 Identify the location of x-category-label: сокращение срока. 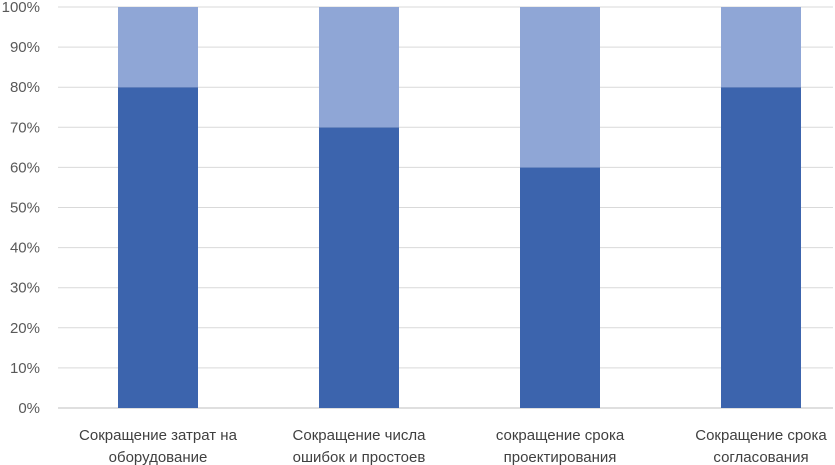
(560, 435).